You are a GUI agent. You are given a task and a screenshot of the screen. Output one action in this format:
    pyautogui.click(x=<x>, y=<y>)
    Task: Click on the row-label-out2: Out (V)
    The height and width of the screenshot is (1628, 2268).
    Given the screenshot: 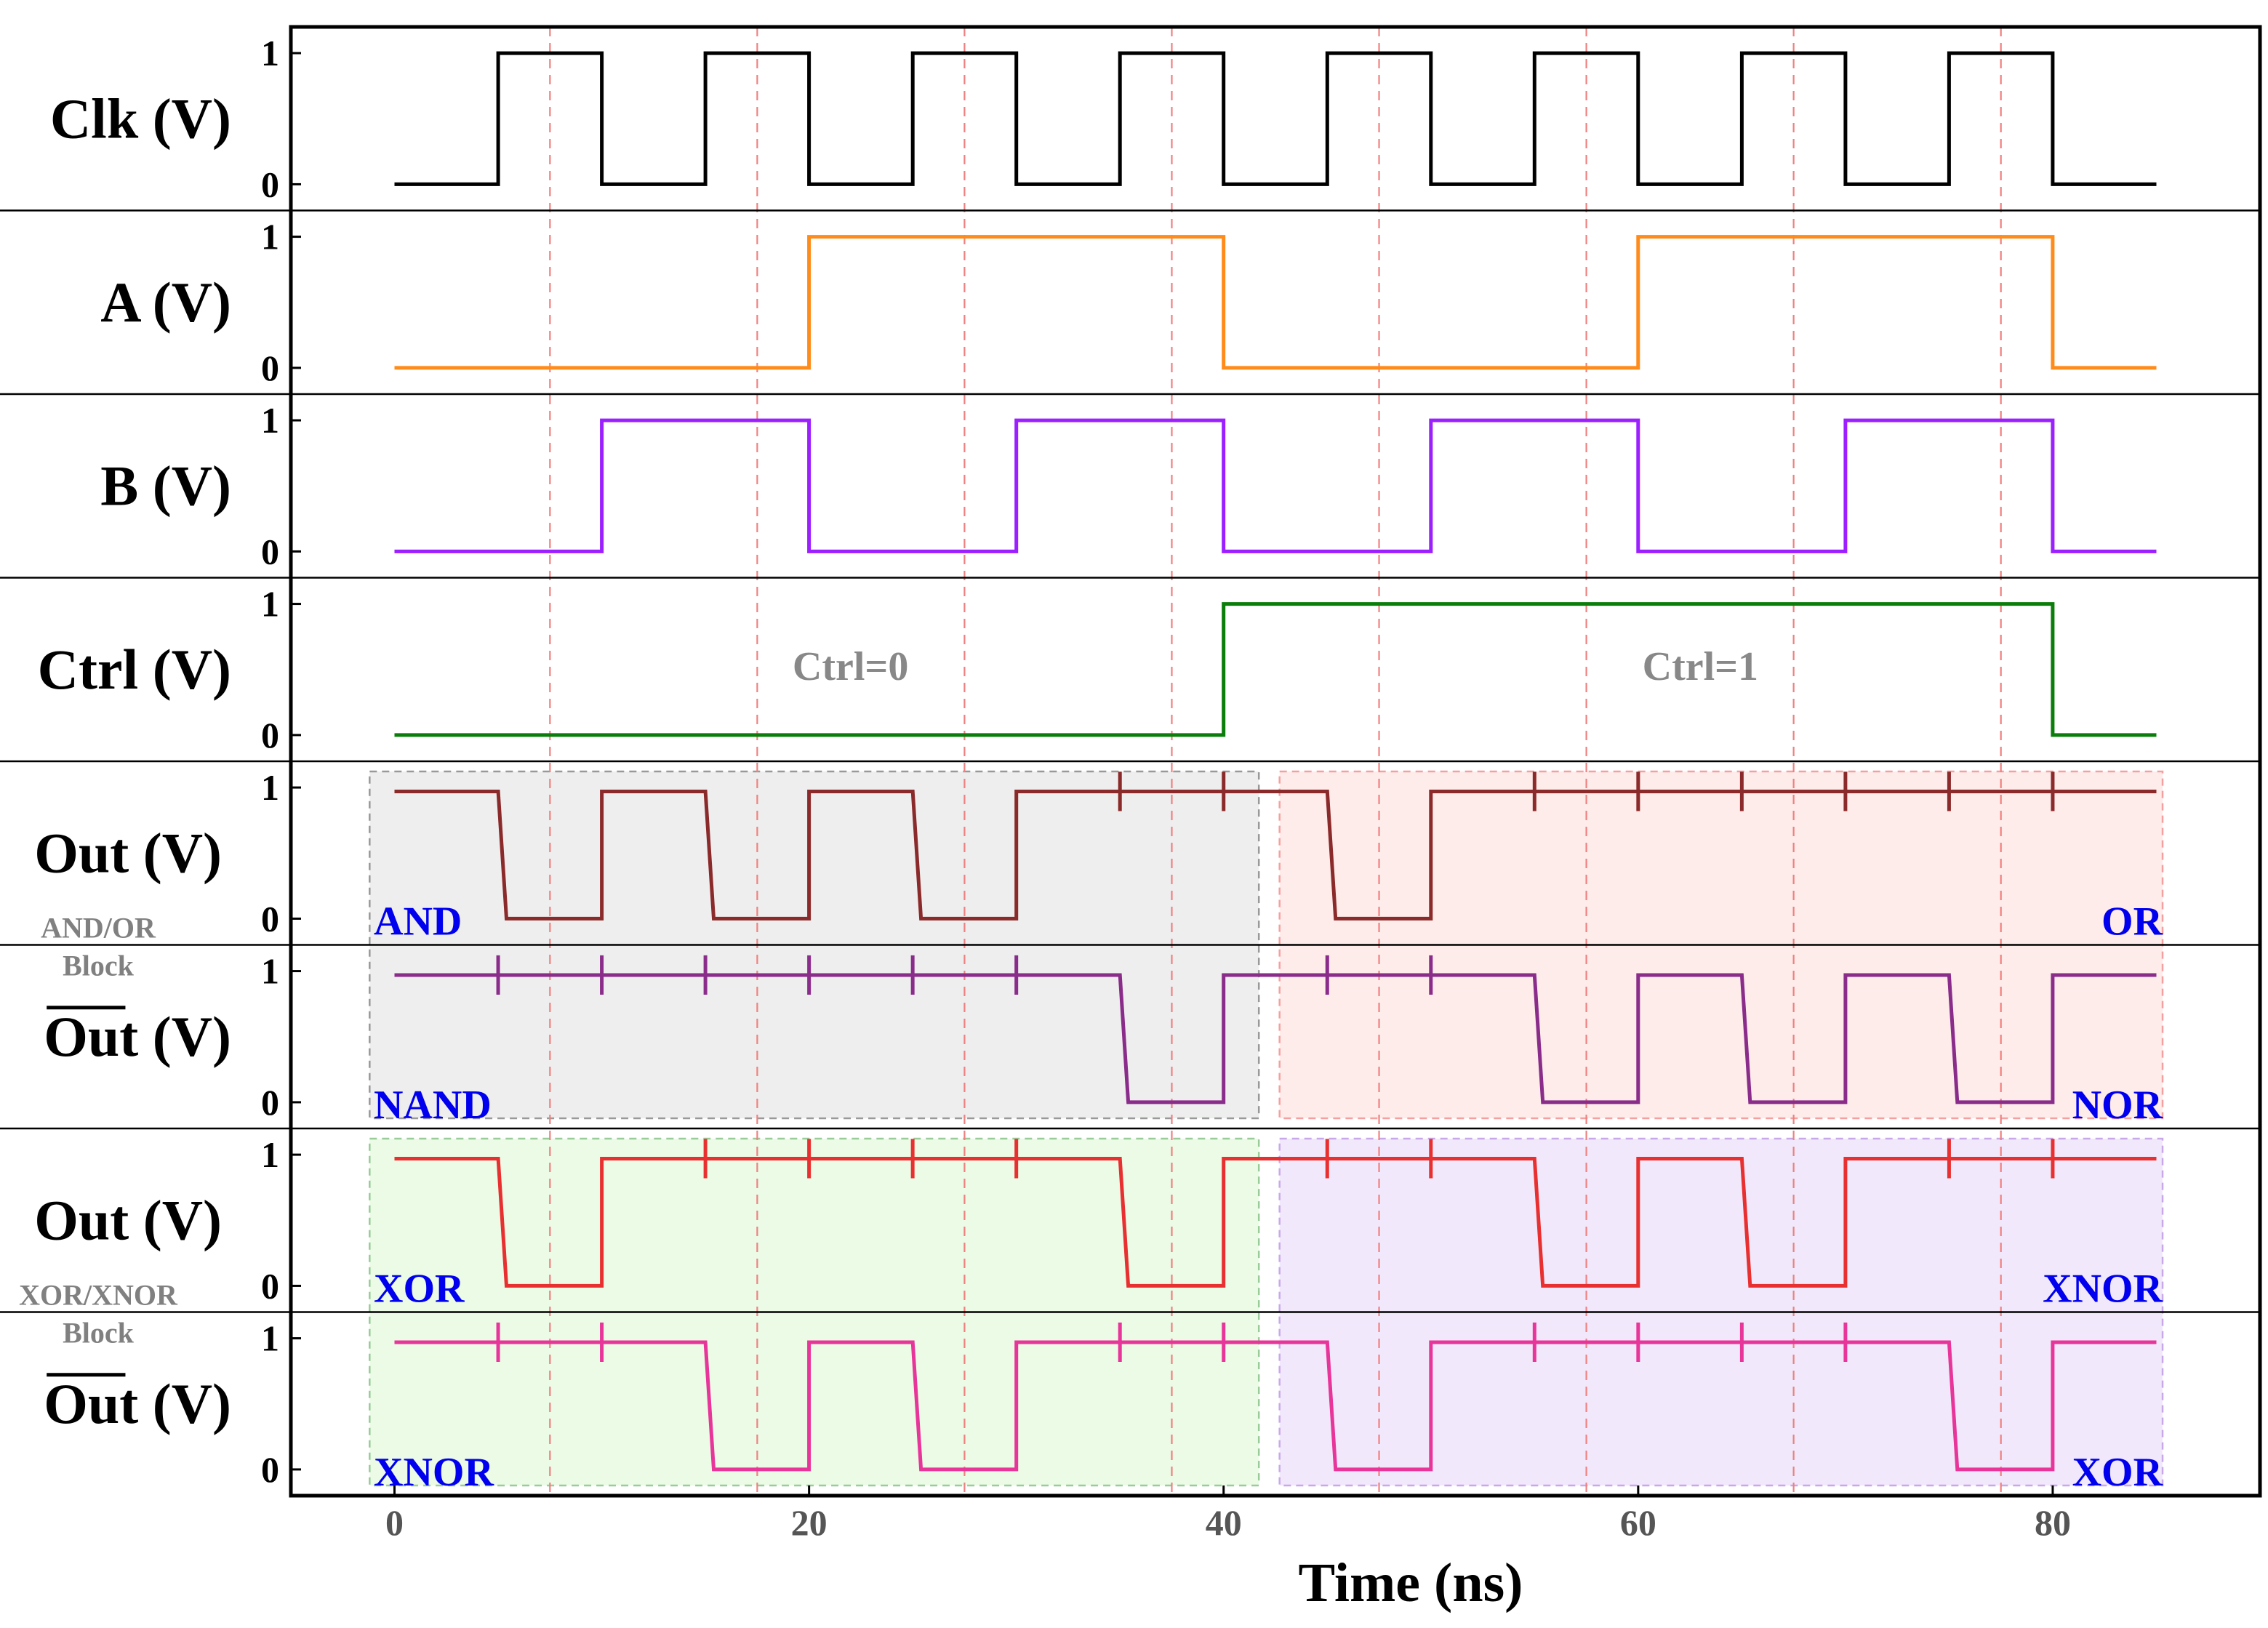 What is the action you would take?
    pyautogui.click(x=128, y=1219)
    